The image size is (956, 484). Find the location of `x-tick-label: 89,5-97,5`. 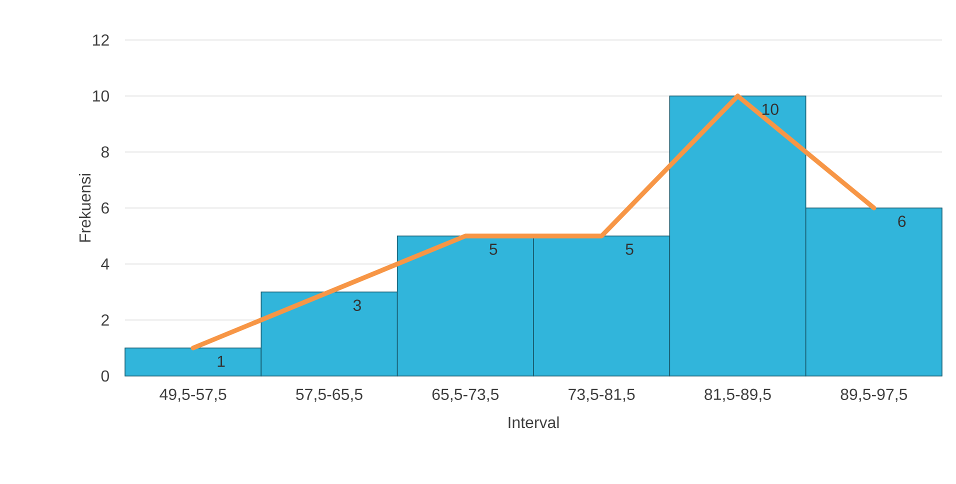

x-tick-label: 89,5-97,5 is located at coordinates (874, 395).